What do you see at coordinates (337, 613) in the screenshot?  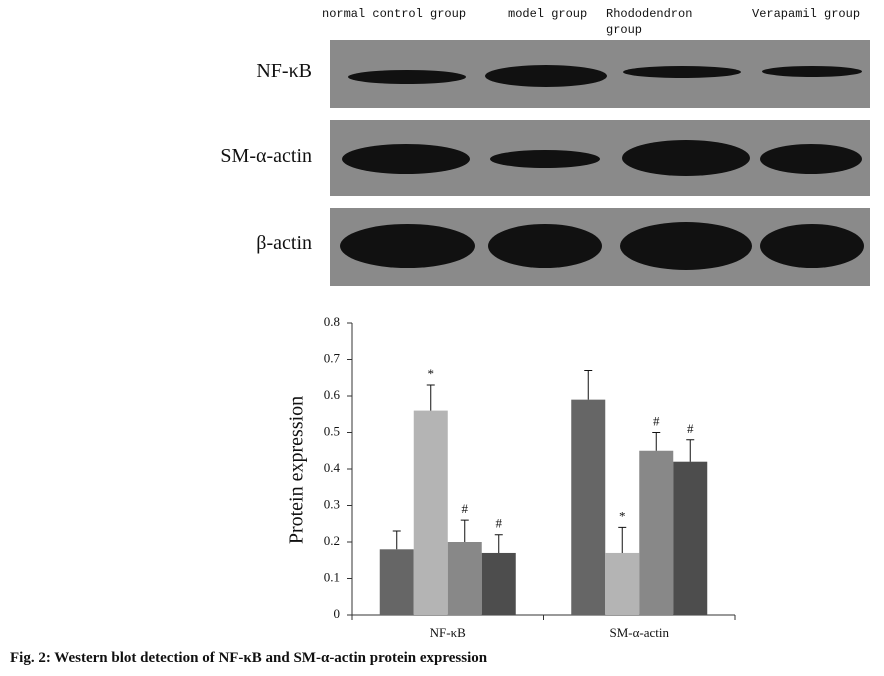 I see `y-tick-label: 0` at bounding box center [337, 613].